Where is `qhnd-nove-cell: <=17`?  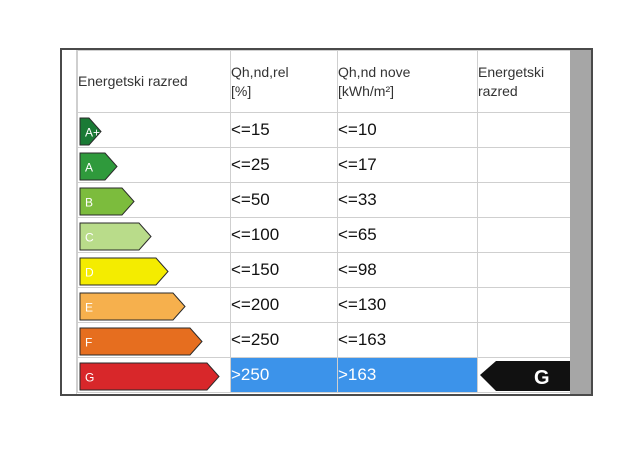
qhnd-nove-cell: <=17 is located at coordinates (407, 165).